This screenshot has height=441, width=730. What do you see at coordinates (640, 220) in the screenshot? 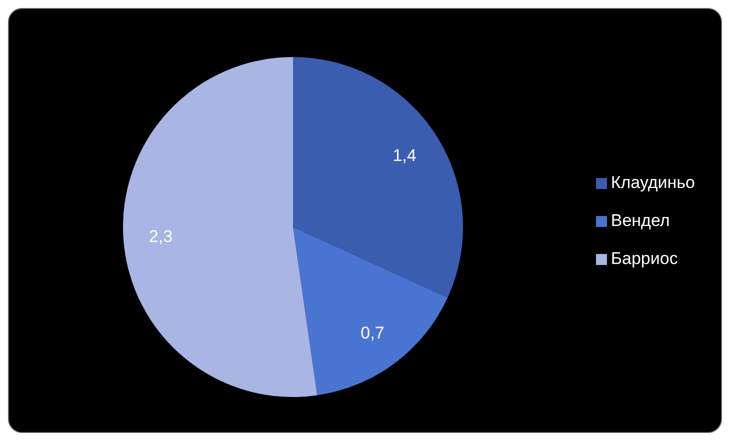
I see `legend-label: Вендел` at bounding box center [640, 220].